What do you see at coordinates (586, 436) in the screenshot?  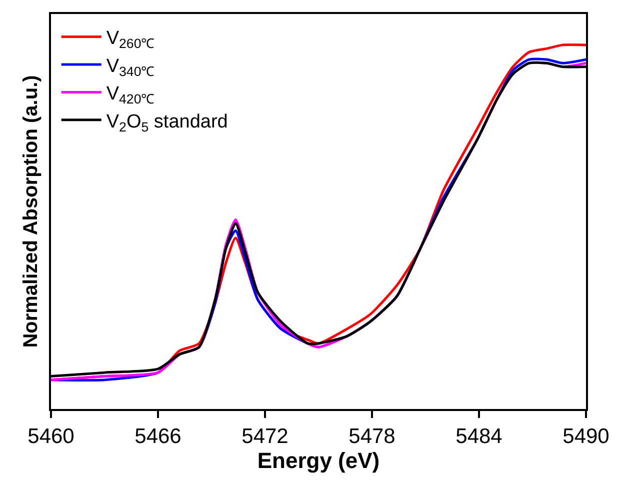 I see `x-tick-label: 5490` at bounding box center [586, 436].